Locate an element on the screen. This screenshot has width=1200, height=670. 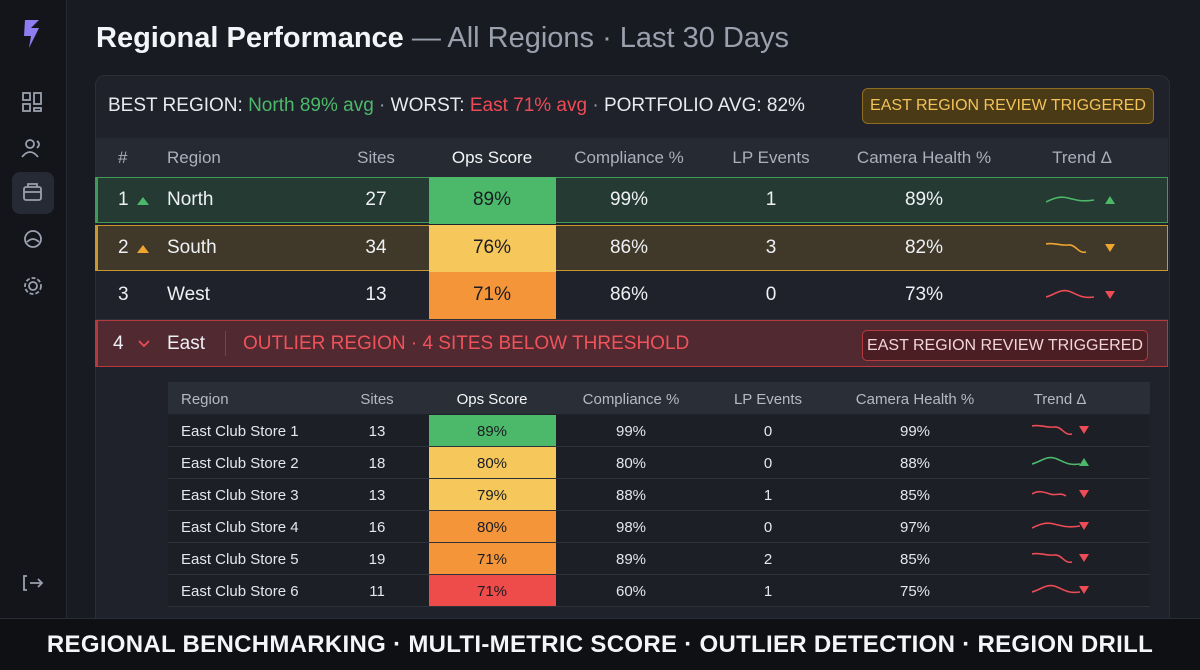
column-header: Camera Health % is located at coordinates (915, 399).